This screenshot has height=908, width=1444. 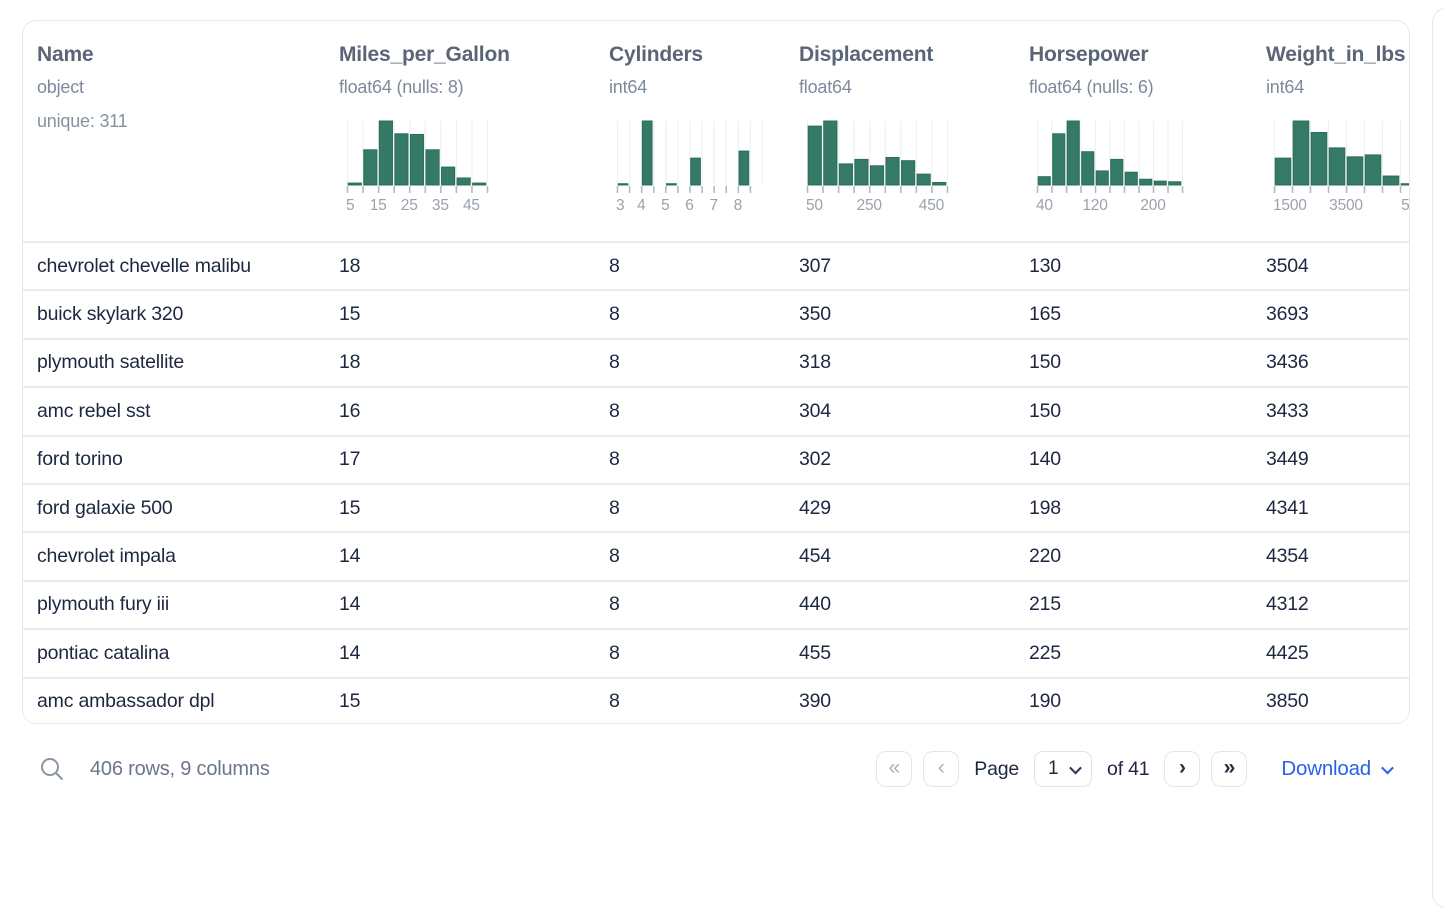 What do you see at coordinates (111, 362) in the screenshot?
I see `table-cell: plymouth satellite` at bounding box center [111, 362].